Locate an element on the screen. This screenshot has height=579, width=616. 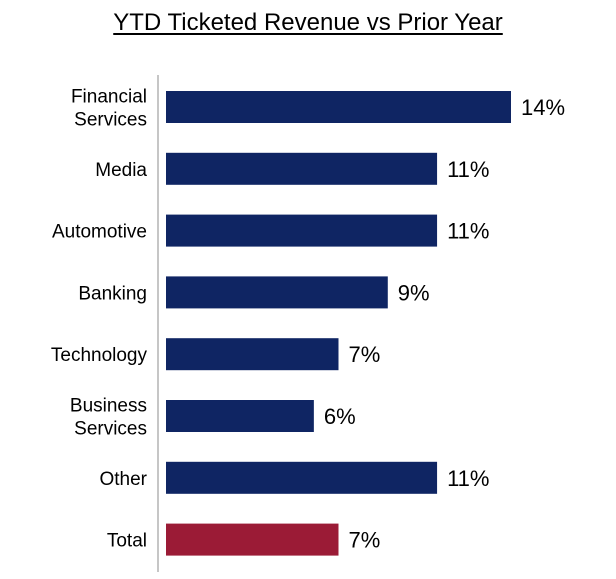
category-label-0-line-1: Services is located at coordinates (110, 120).